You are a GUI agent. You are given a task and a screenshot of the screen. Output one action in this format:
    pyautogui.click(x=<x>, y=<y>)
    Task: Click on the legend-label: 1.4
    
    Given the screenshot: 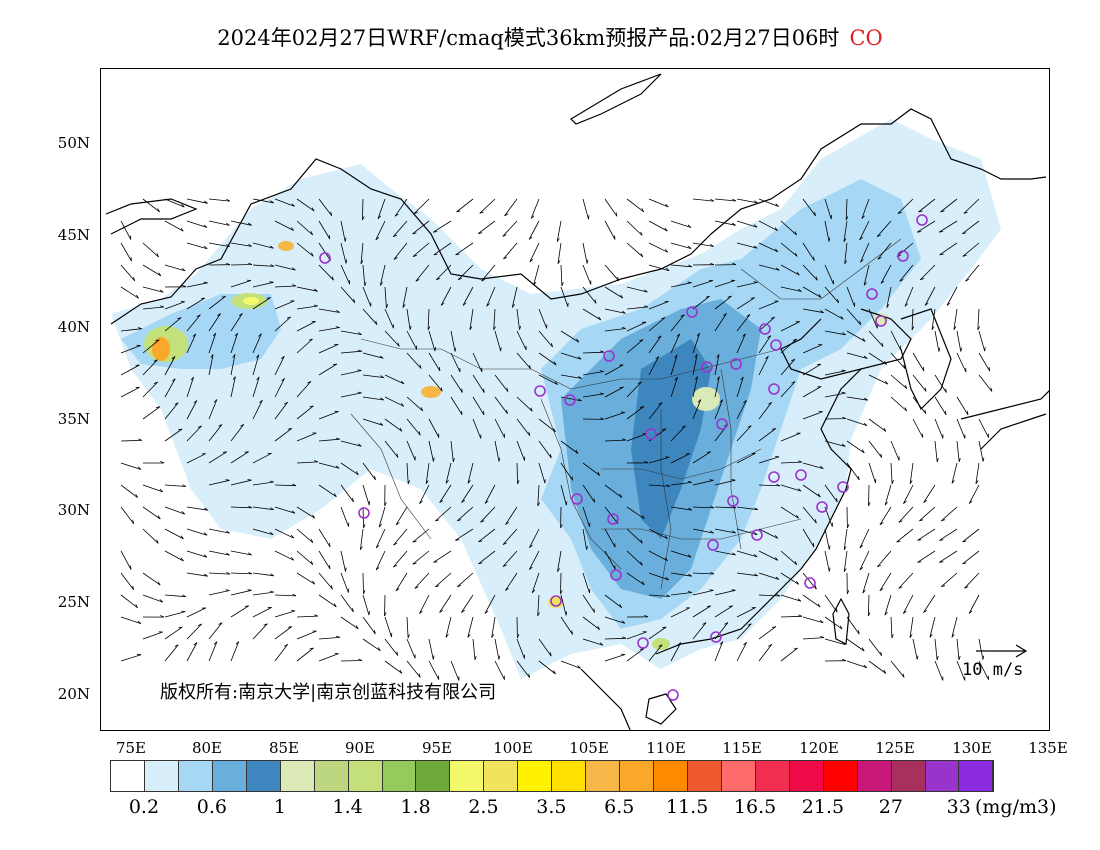 What is the action you would take?
    pyautogui.click(x=347, y=807)
    